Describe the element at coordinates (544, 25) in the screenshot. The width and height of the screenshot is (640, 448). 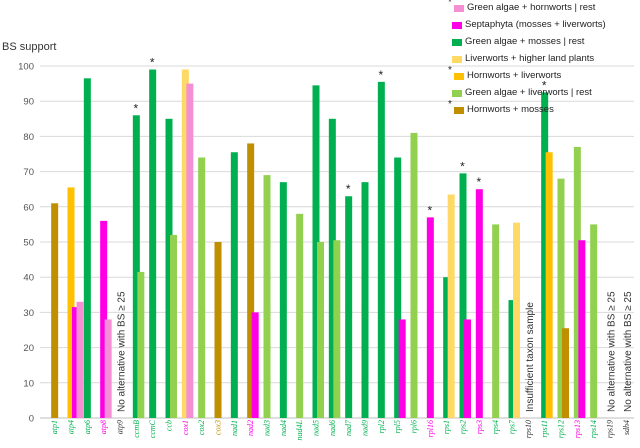
I see `legend-item: Septaphyta (mosses + liverworts)` at that location.